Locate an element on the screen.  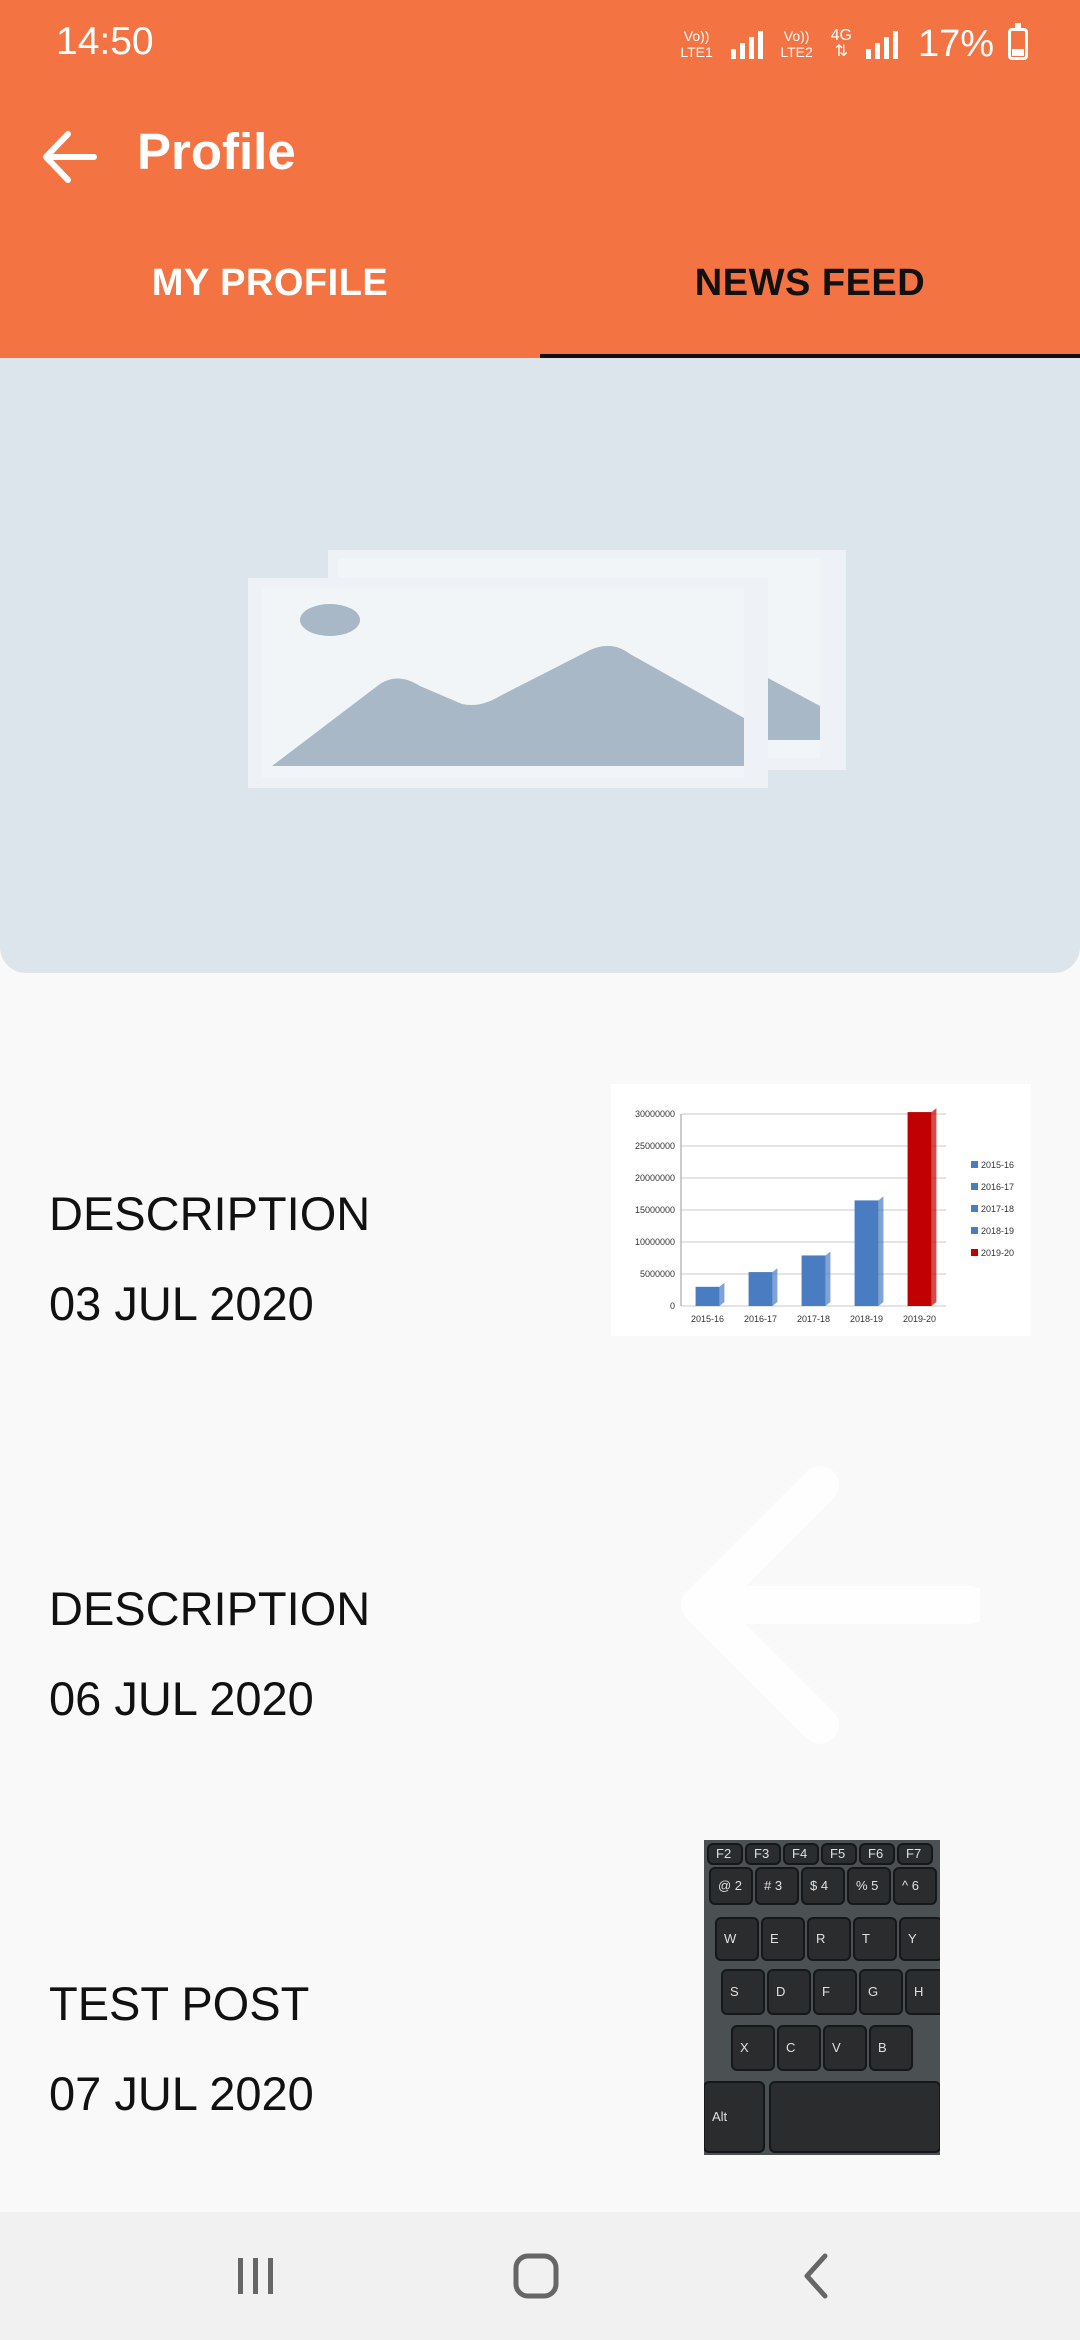
x-tick-label: 2019-20 is located at coordinates (919, 1319).